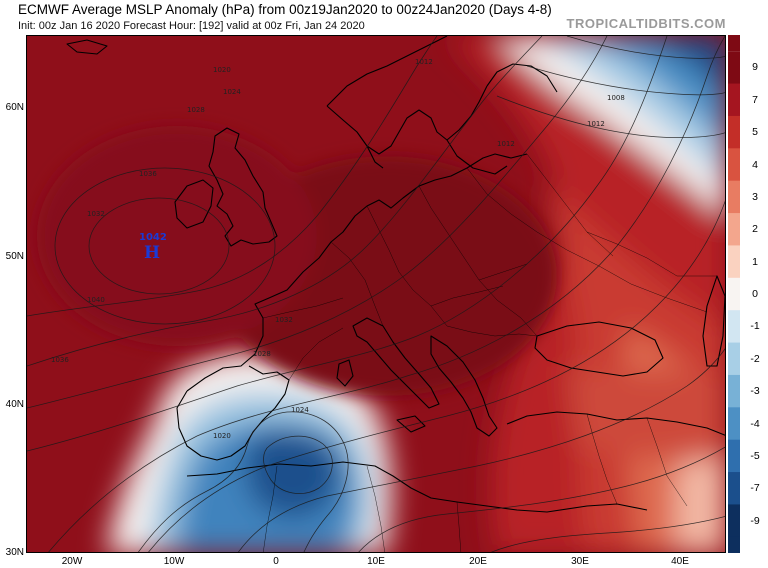 The width and height of the screenshot is (768, 568). Describe the element at coordinates (755, 455) in the screenshot. I see `colorbar-tick-label: -5` at that location.